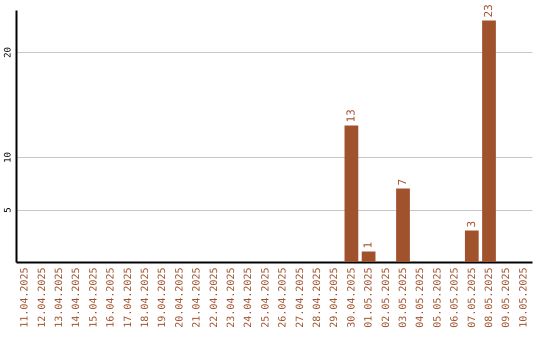 Image resolution: width=540 pixels, height=340 pixels. I want to click on x-tick-label: 25.04.2025, so click(266, 298).